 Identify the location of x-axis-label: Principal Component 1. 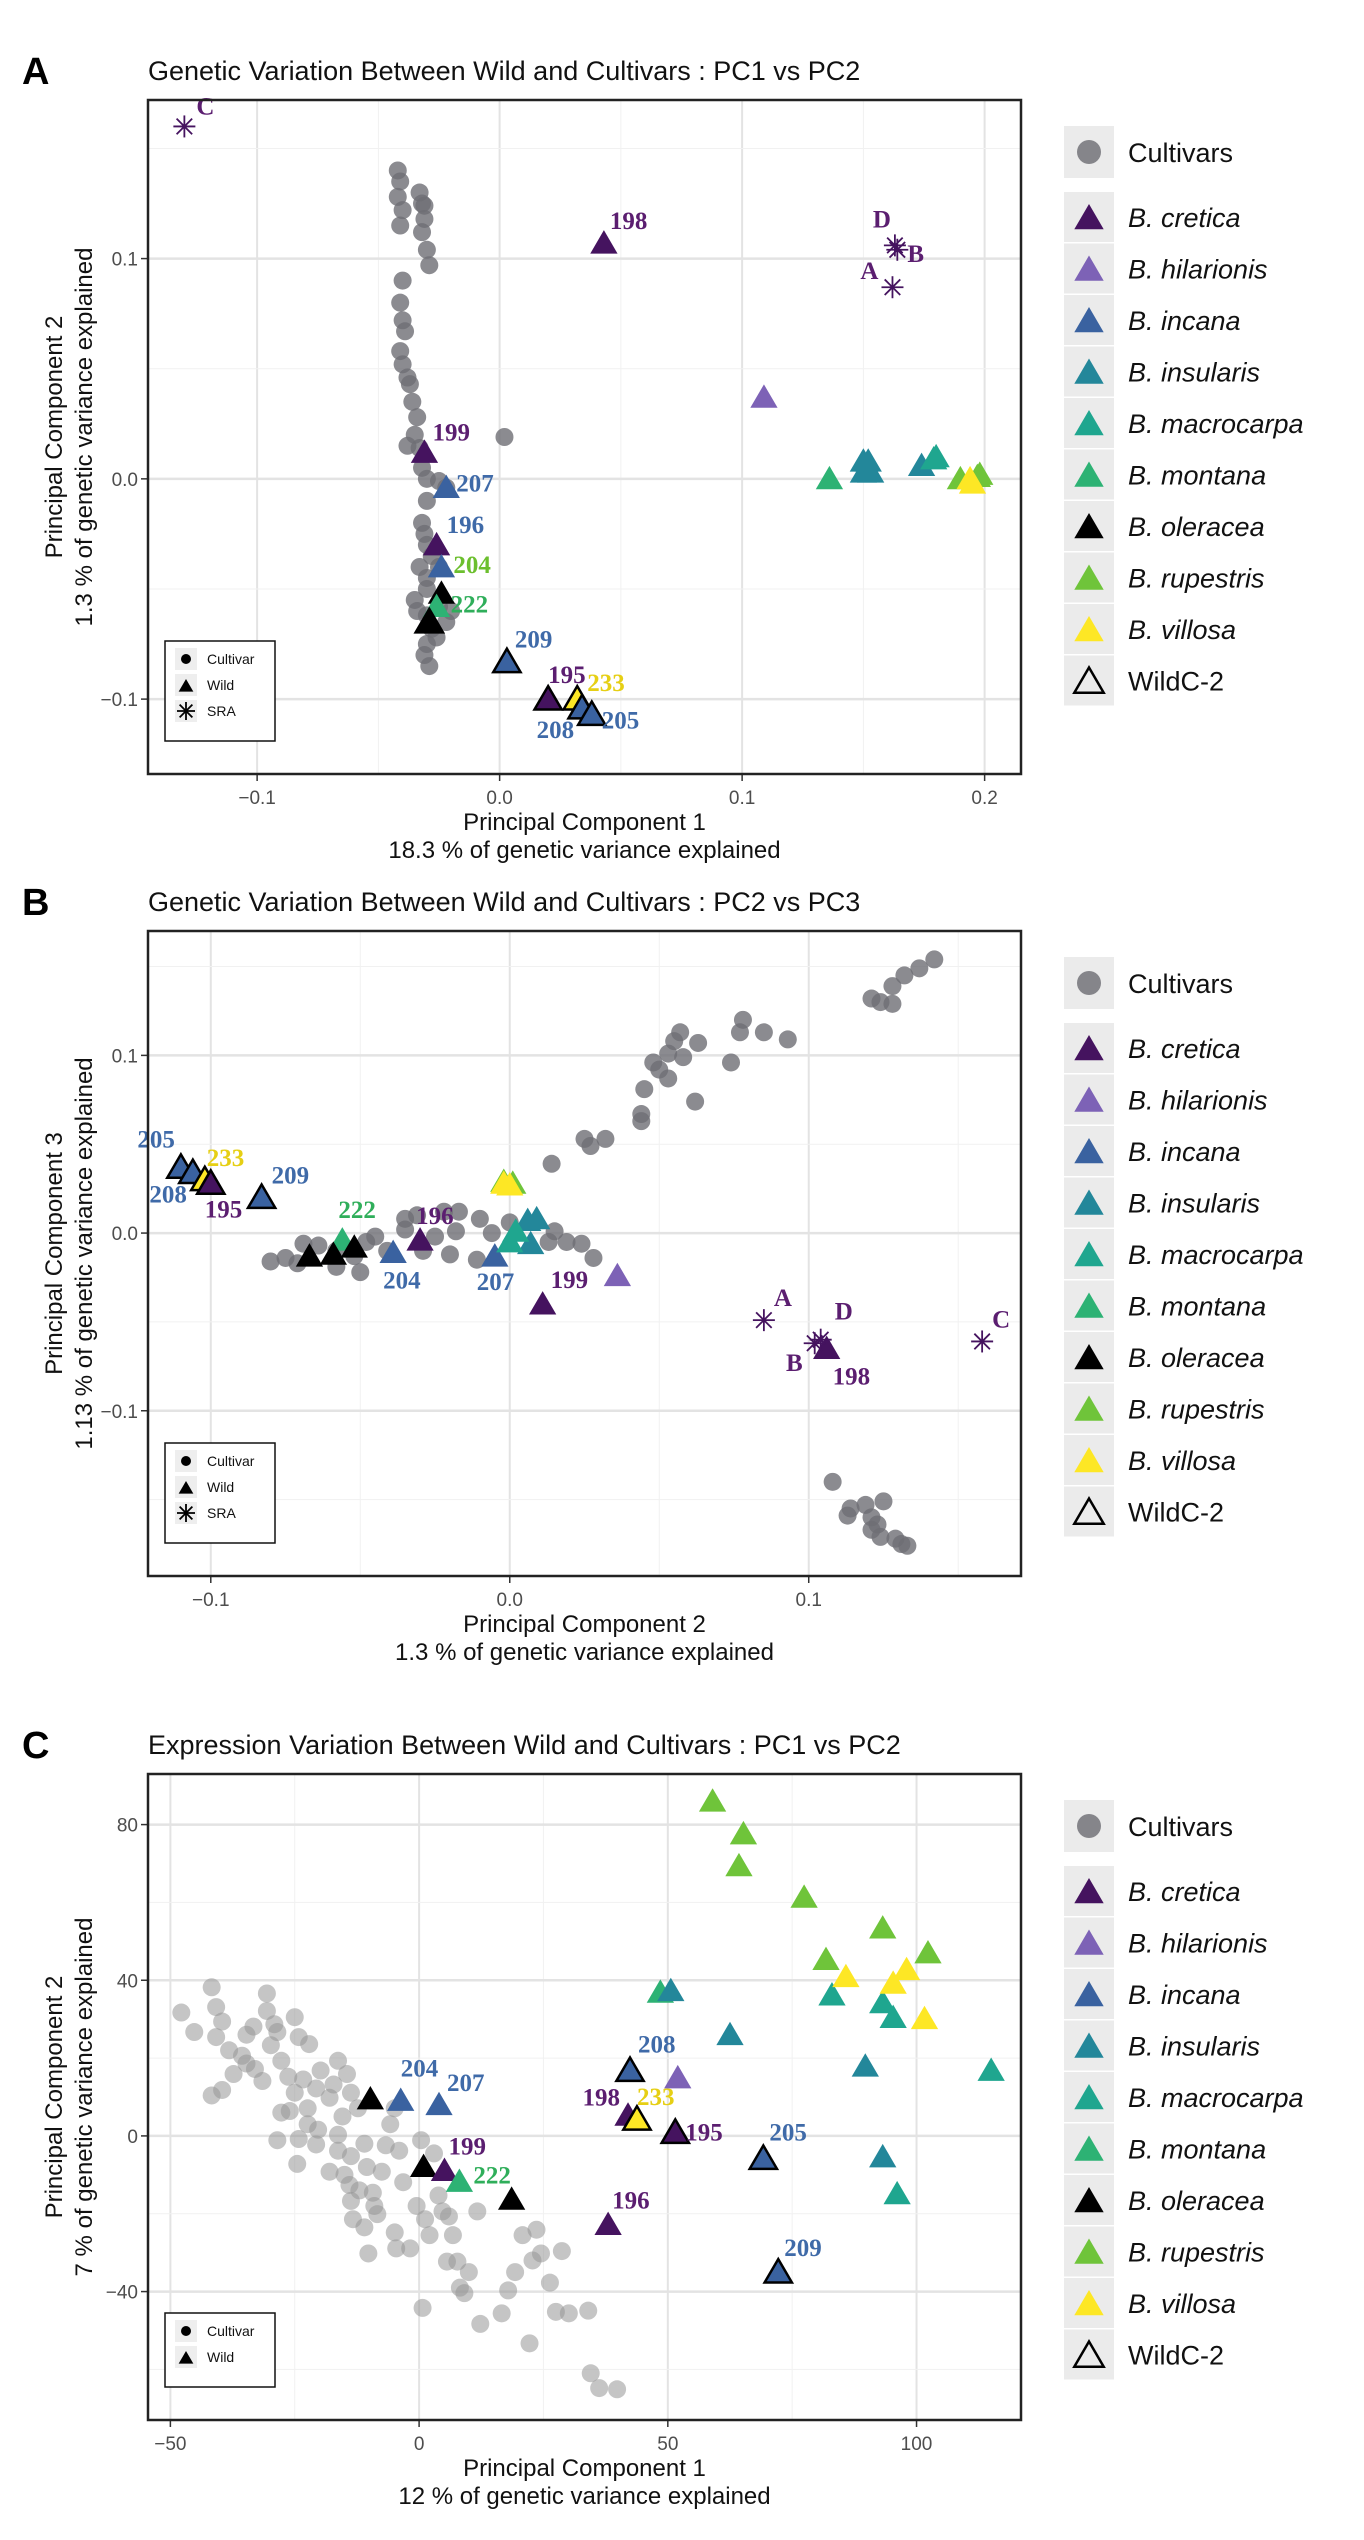
(584, 2468).